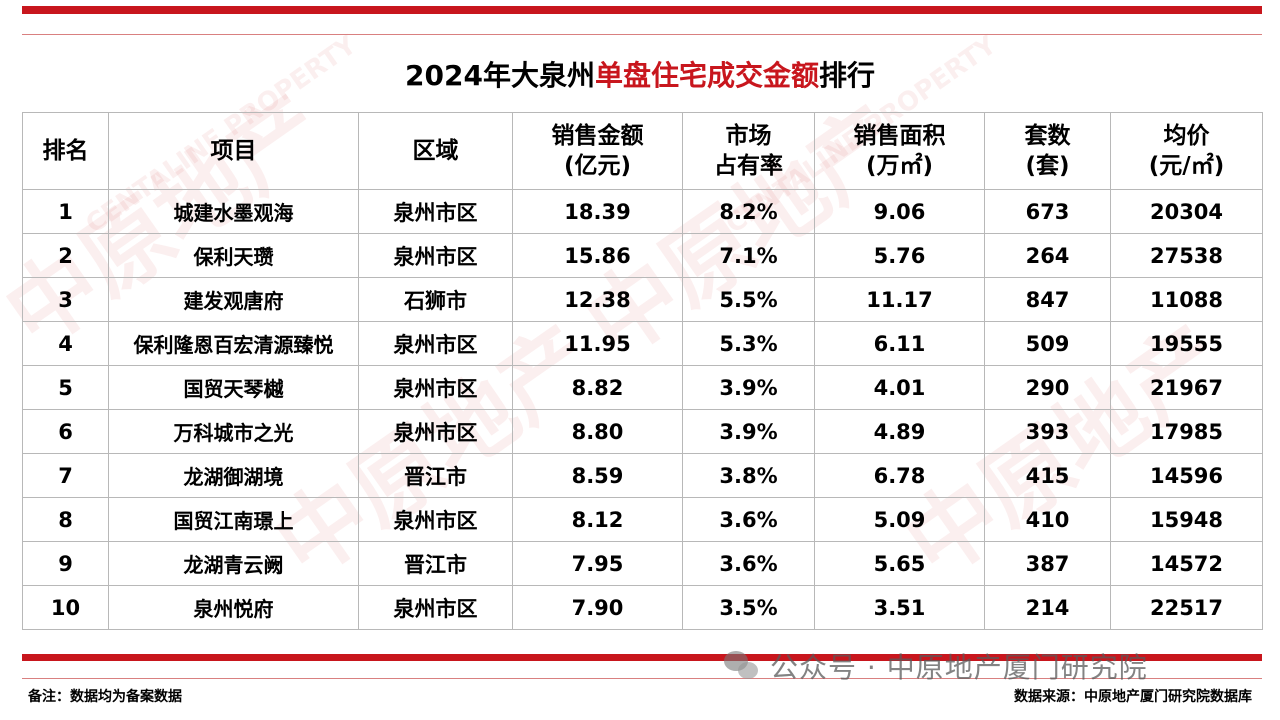 The height and width of the screenshot is (720, 1280). What do you see at coordinates (1047, 299) in the screenshot?
I see `cell-units: 847` at bounding box center [1047, 299].